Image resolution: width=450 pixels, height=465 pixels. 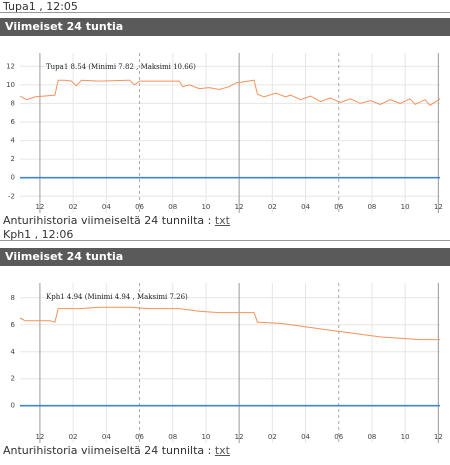 I want to click on sensor-heading: Tupa1 , 12:05, so click(x=40, y=6).